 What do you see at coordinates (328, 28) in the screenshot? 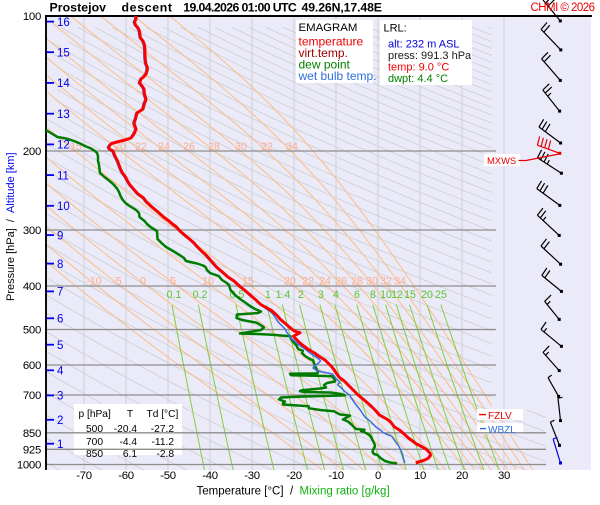
I see `svg-text: EMAGRAM` at bounding box center [328, 28].